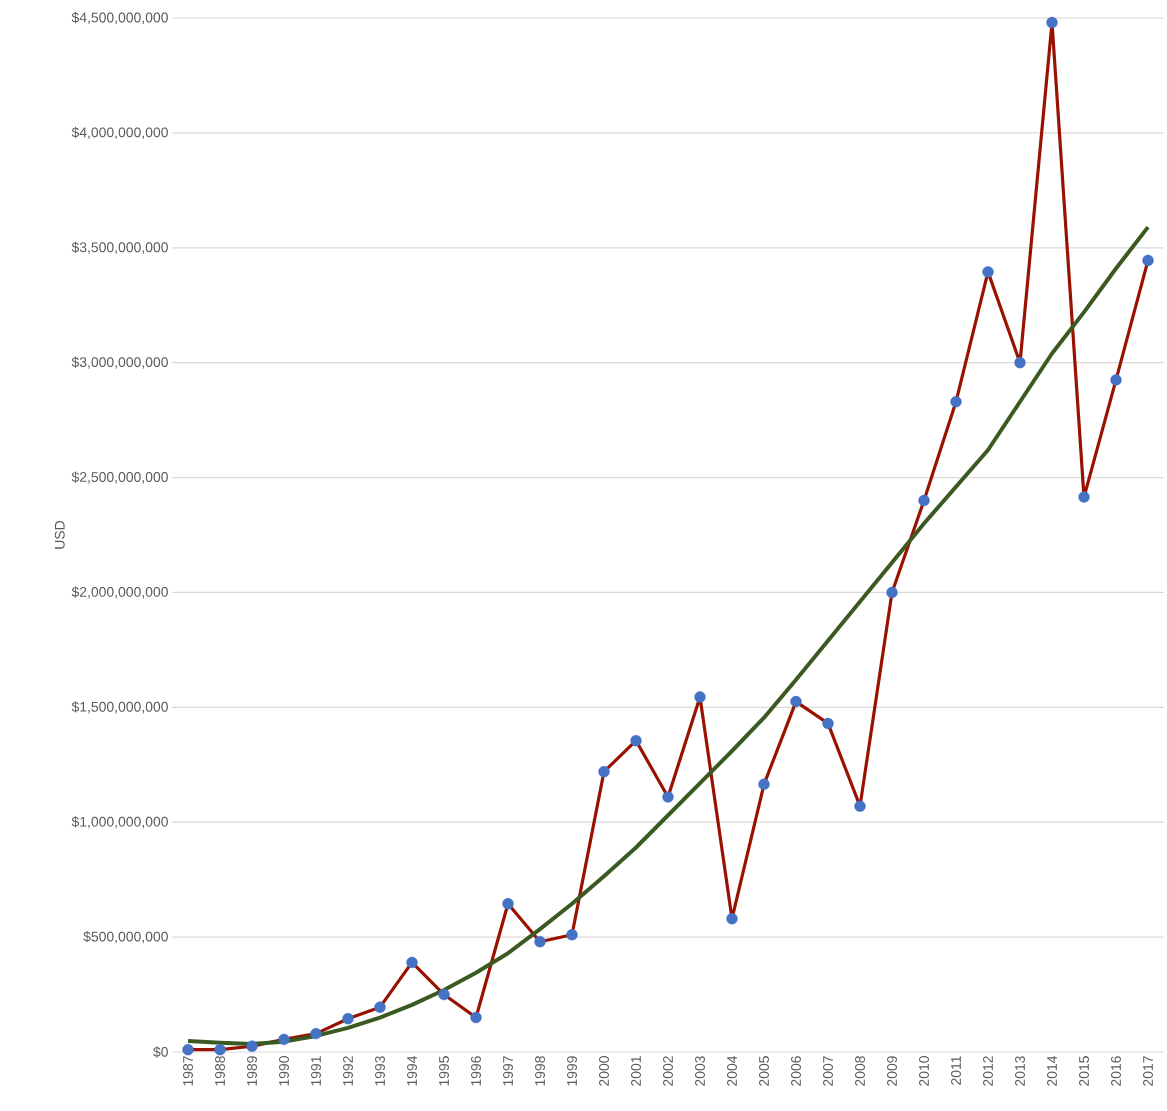 This screenshot has height=1111, width=1167. Describe the element at coordinates (125, 937) in the screenshot. I see `y-tick-label: $500,000,000` at that location.